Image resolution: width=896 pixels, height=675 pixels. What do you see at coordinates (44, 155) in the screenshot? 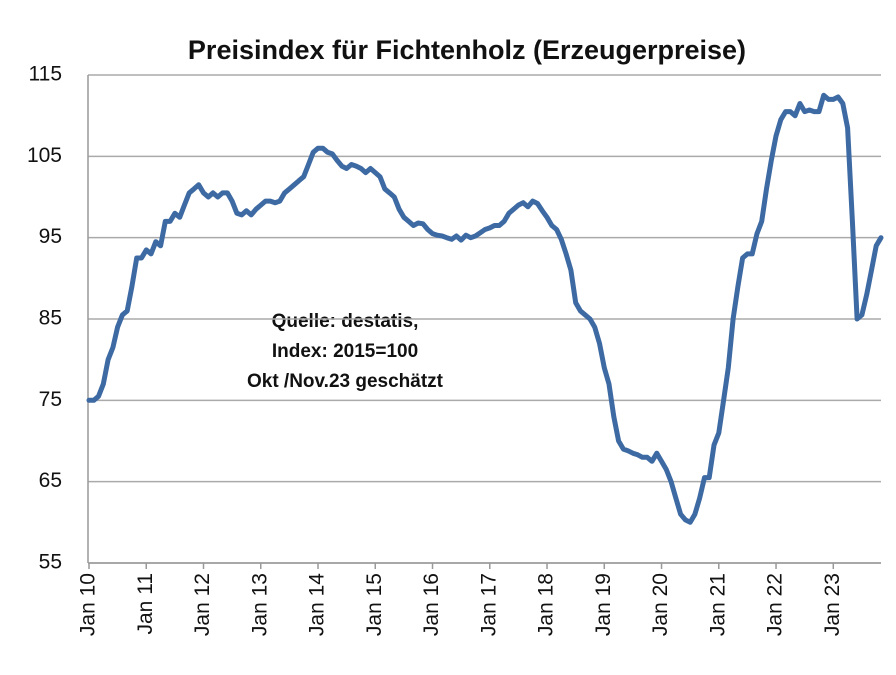
I see `y-tick-label: 105` at bounding box center [44, 155].